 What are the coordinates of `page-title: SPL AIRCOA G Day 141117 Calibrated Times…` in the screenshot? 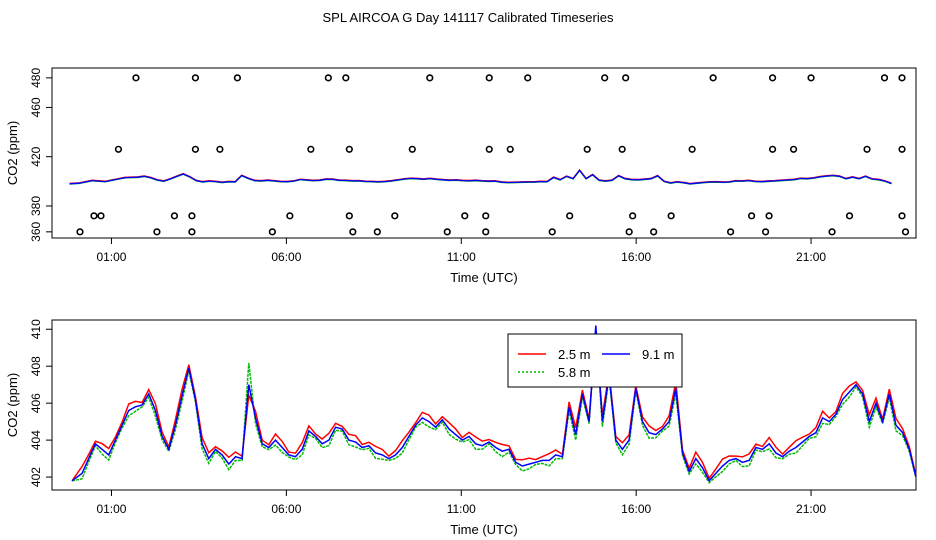 It's located at (468, 17).